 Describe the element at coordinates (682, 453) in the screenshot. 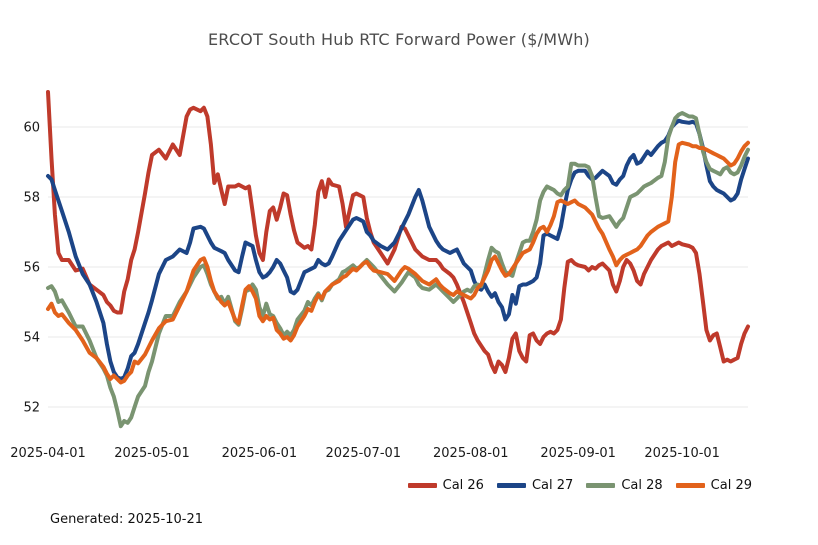

I see `x-tick-label: 2025-10-01` at that location.